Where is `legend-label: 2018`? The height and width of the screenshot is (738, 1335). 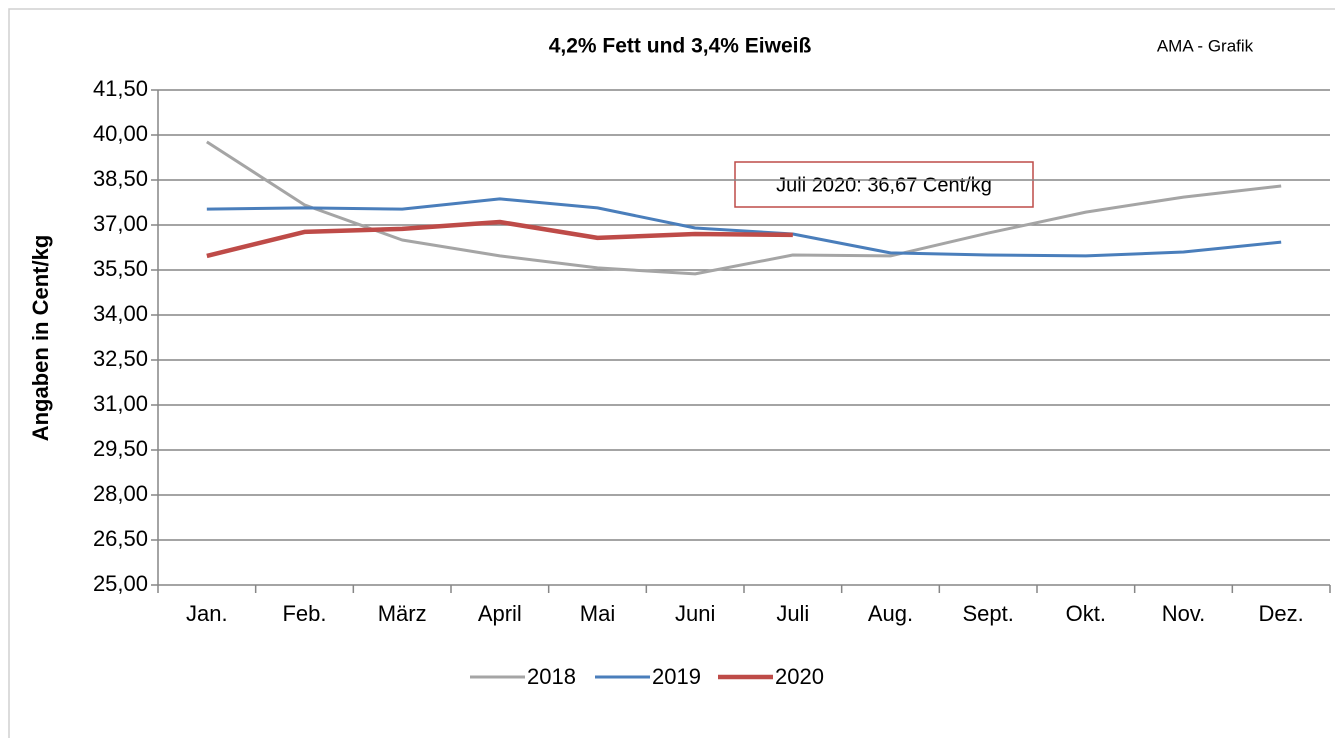 legend-label: 2018 is located at coordinates (551, 676).